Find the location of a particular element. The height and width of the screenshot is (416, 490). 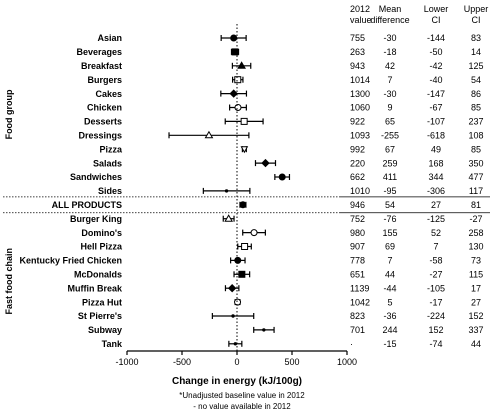

baseline-value: 1010 is located at coordinates (360, 191).